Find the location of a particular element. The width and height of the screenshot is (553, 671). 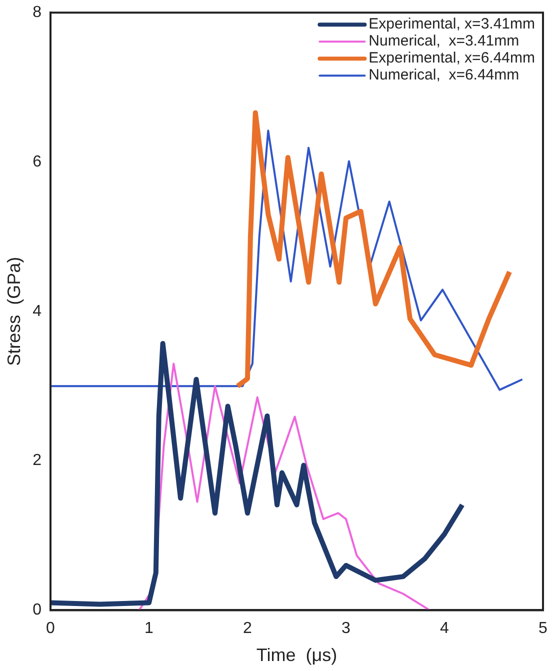

legend-label: Experimental, x=3.41mm is located at coordinates (452, 24).